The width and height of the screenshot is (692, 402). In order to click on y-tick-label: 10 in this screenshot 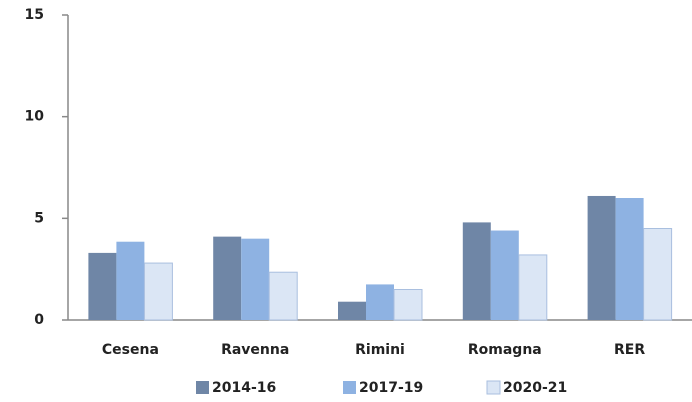, I will do `click(35, 117)`.